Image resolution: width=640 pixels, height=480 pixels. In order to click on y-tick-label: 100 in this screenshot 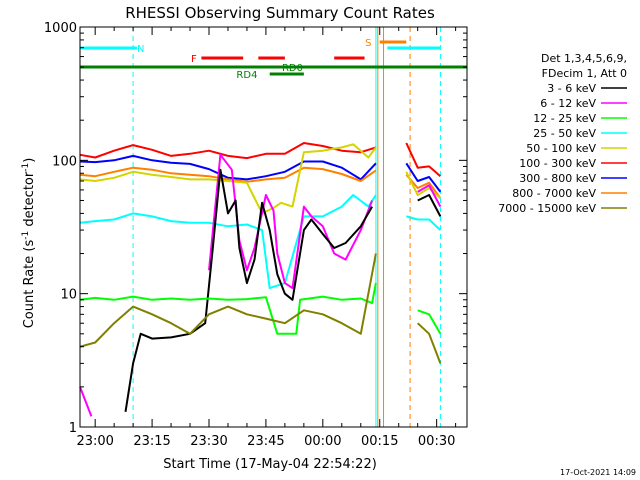, I will do `click(64, 161)`.